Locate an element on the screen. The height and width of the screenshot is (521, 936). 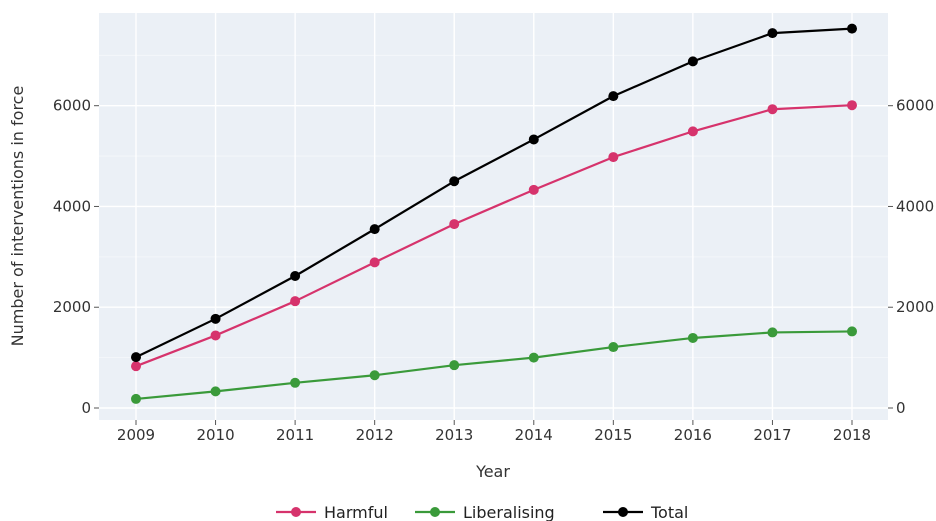
legend-marker-total is located at coordinates (623, 512).